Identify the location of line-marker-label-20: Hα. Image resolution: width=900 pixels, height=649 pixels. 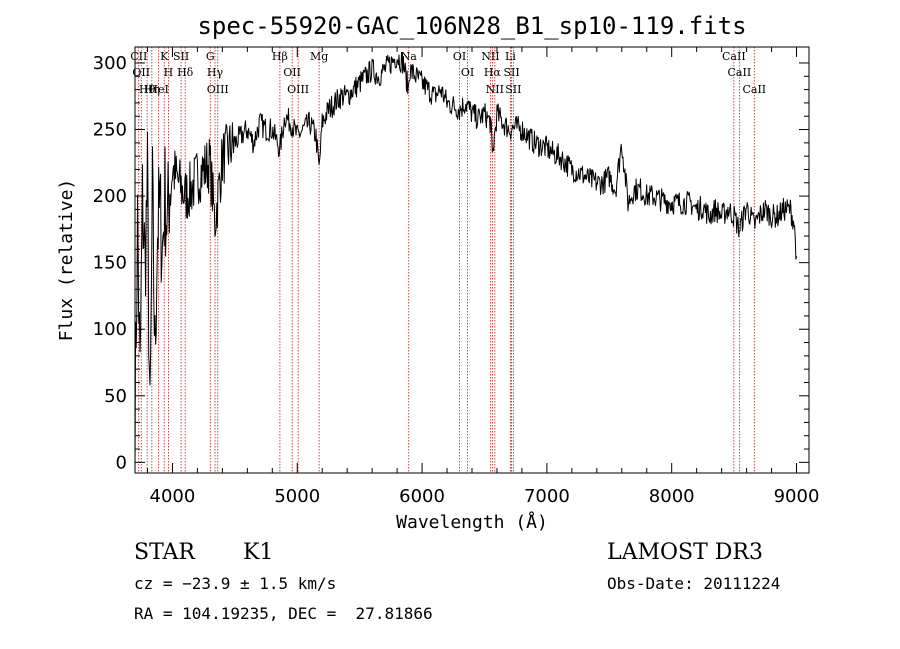
(493, 72).